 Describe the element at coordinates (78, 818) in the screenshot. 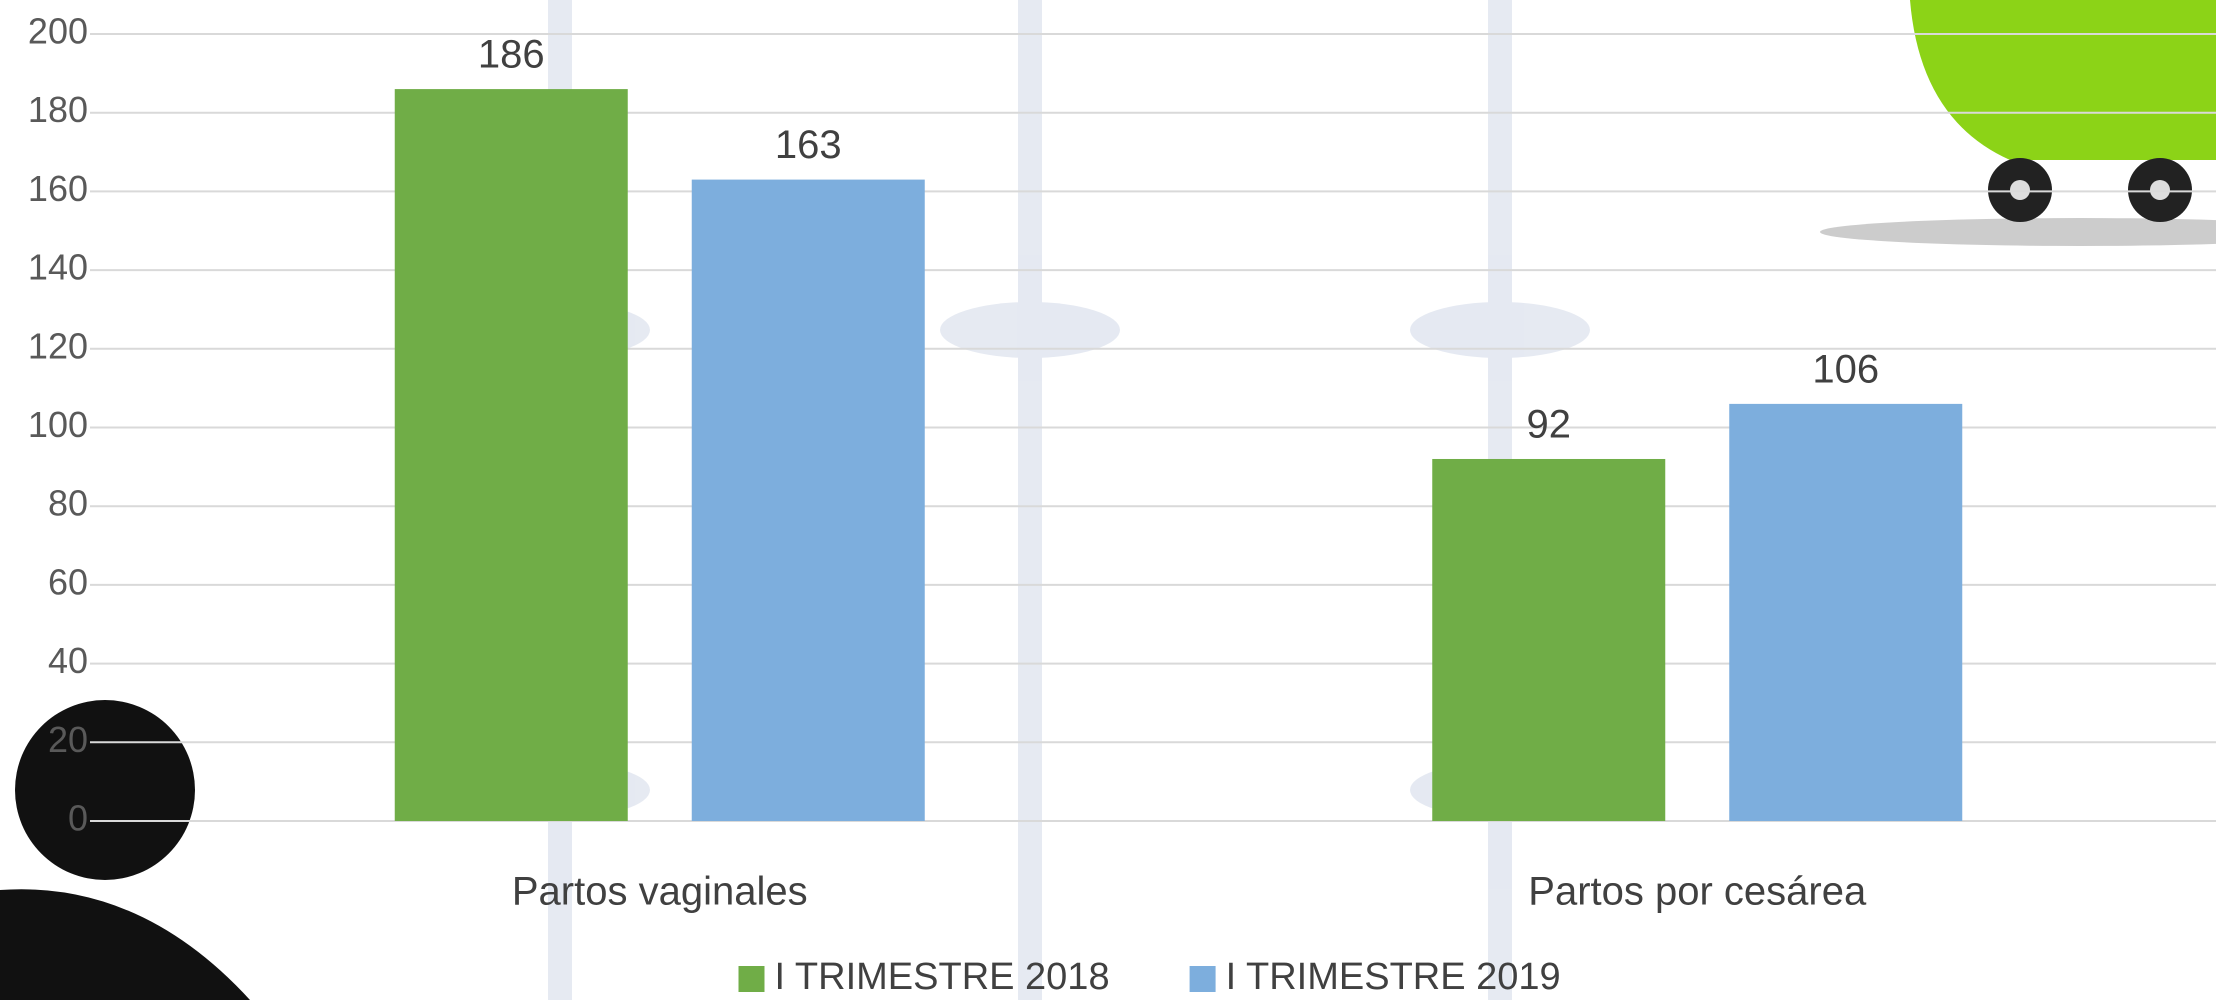

I see `y-tick-label: 0` at that location.